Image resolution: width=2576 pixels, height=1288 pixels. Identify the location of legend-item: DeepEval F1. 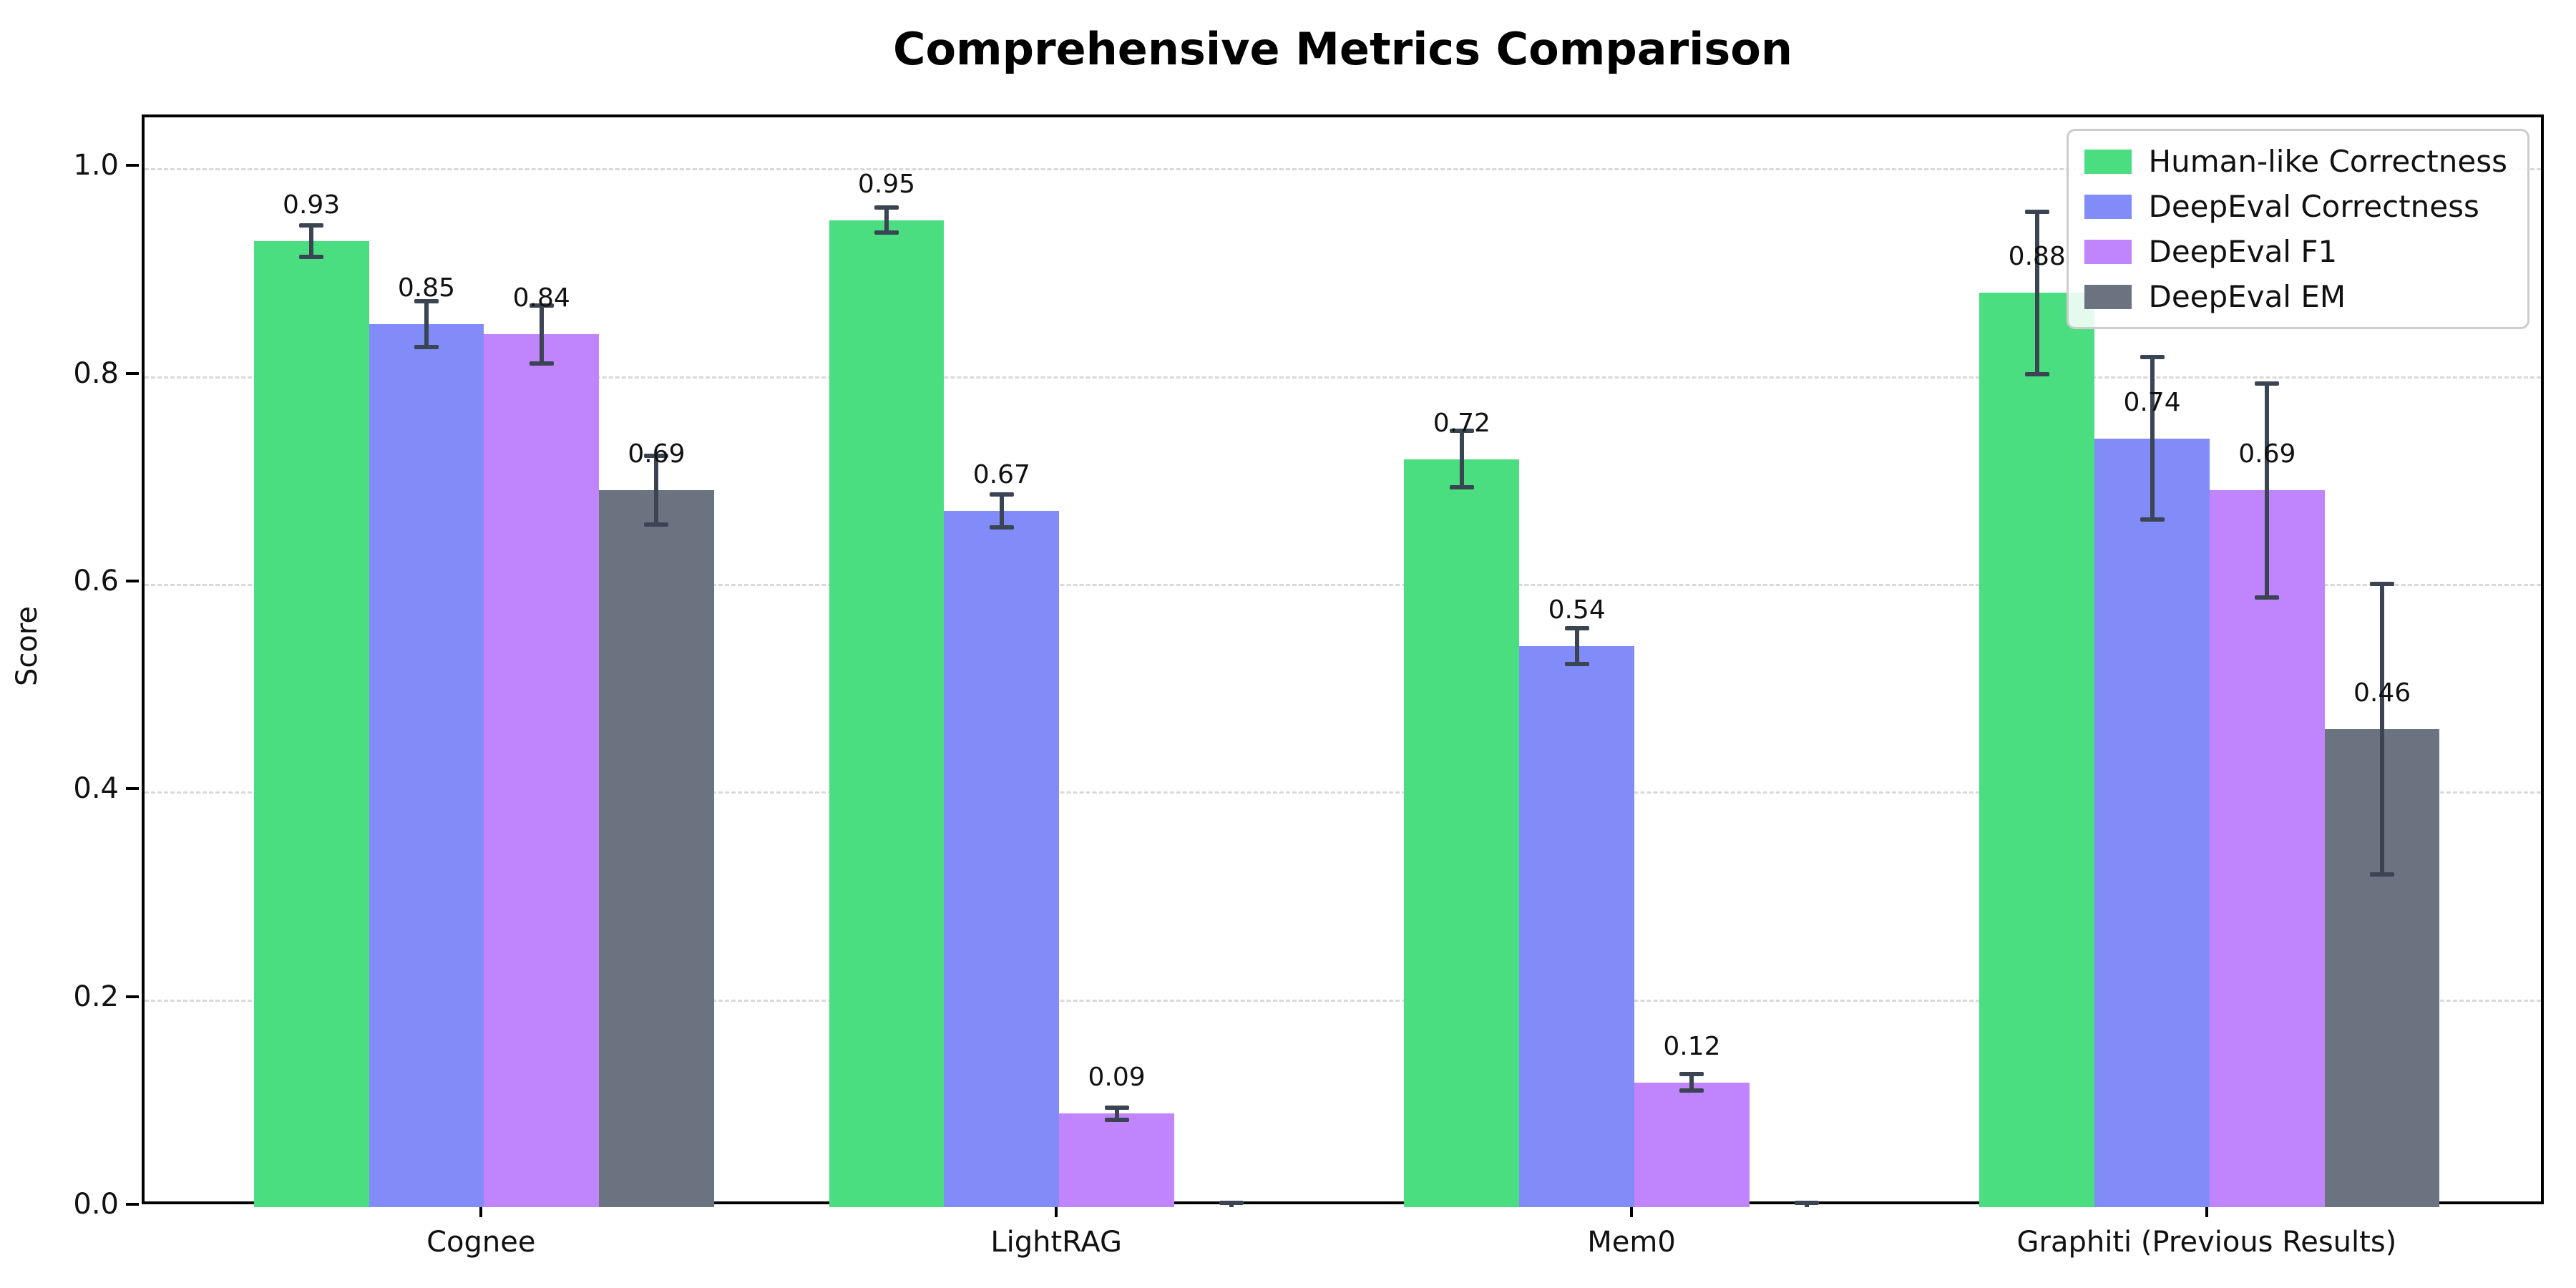
(2296, 251).